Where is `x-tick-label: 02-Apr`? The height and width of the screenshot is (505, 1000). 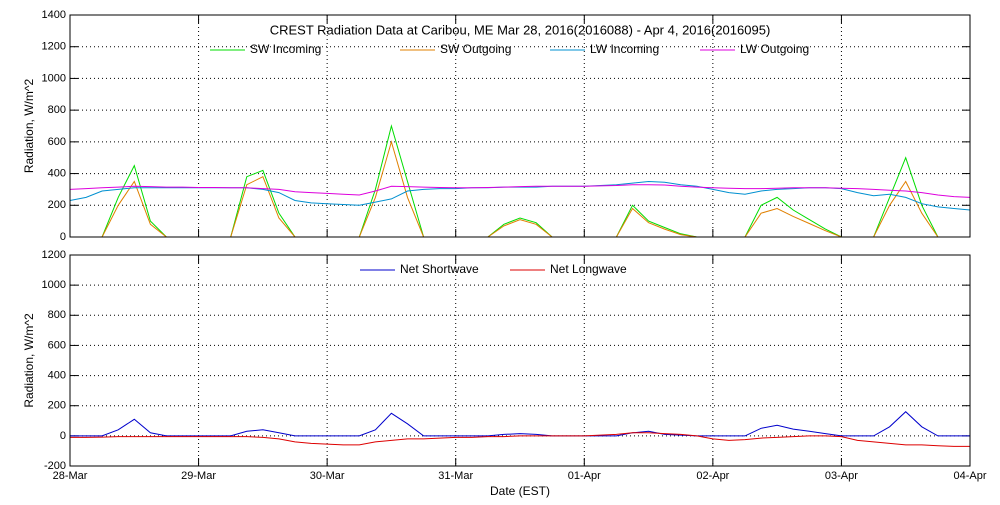
x-tick-label: 02-Apr is located at coordinates (712, 476).